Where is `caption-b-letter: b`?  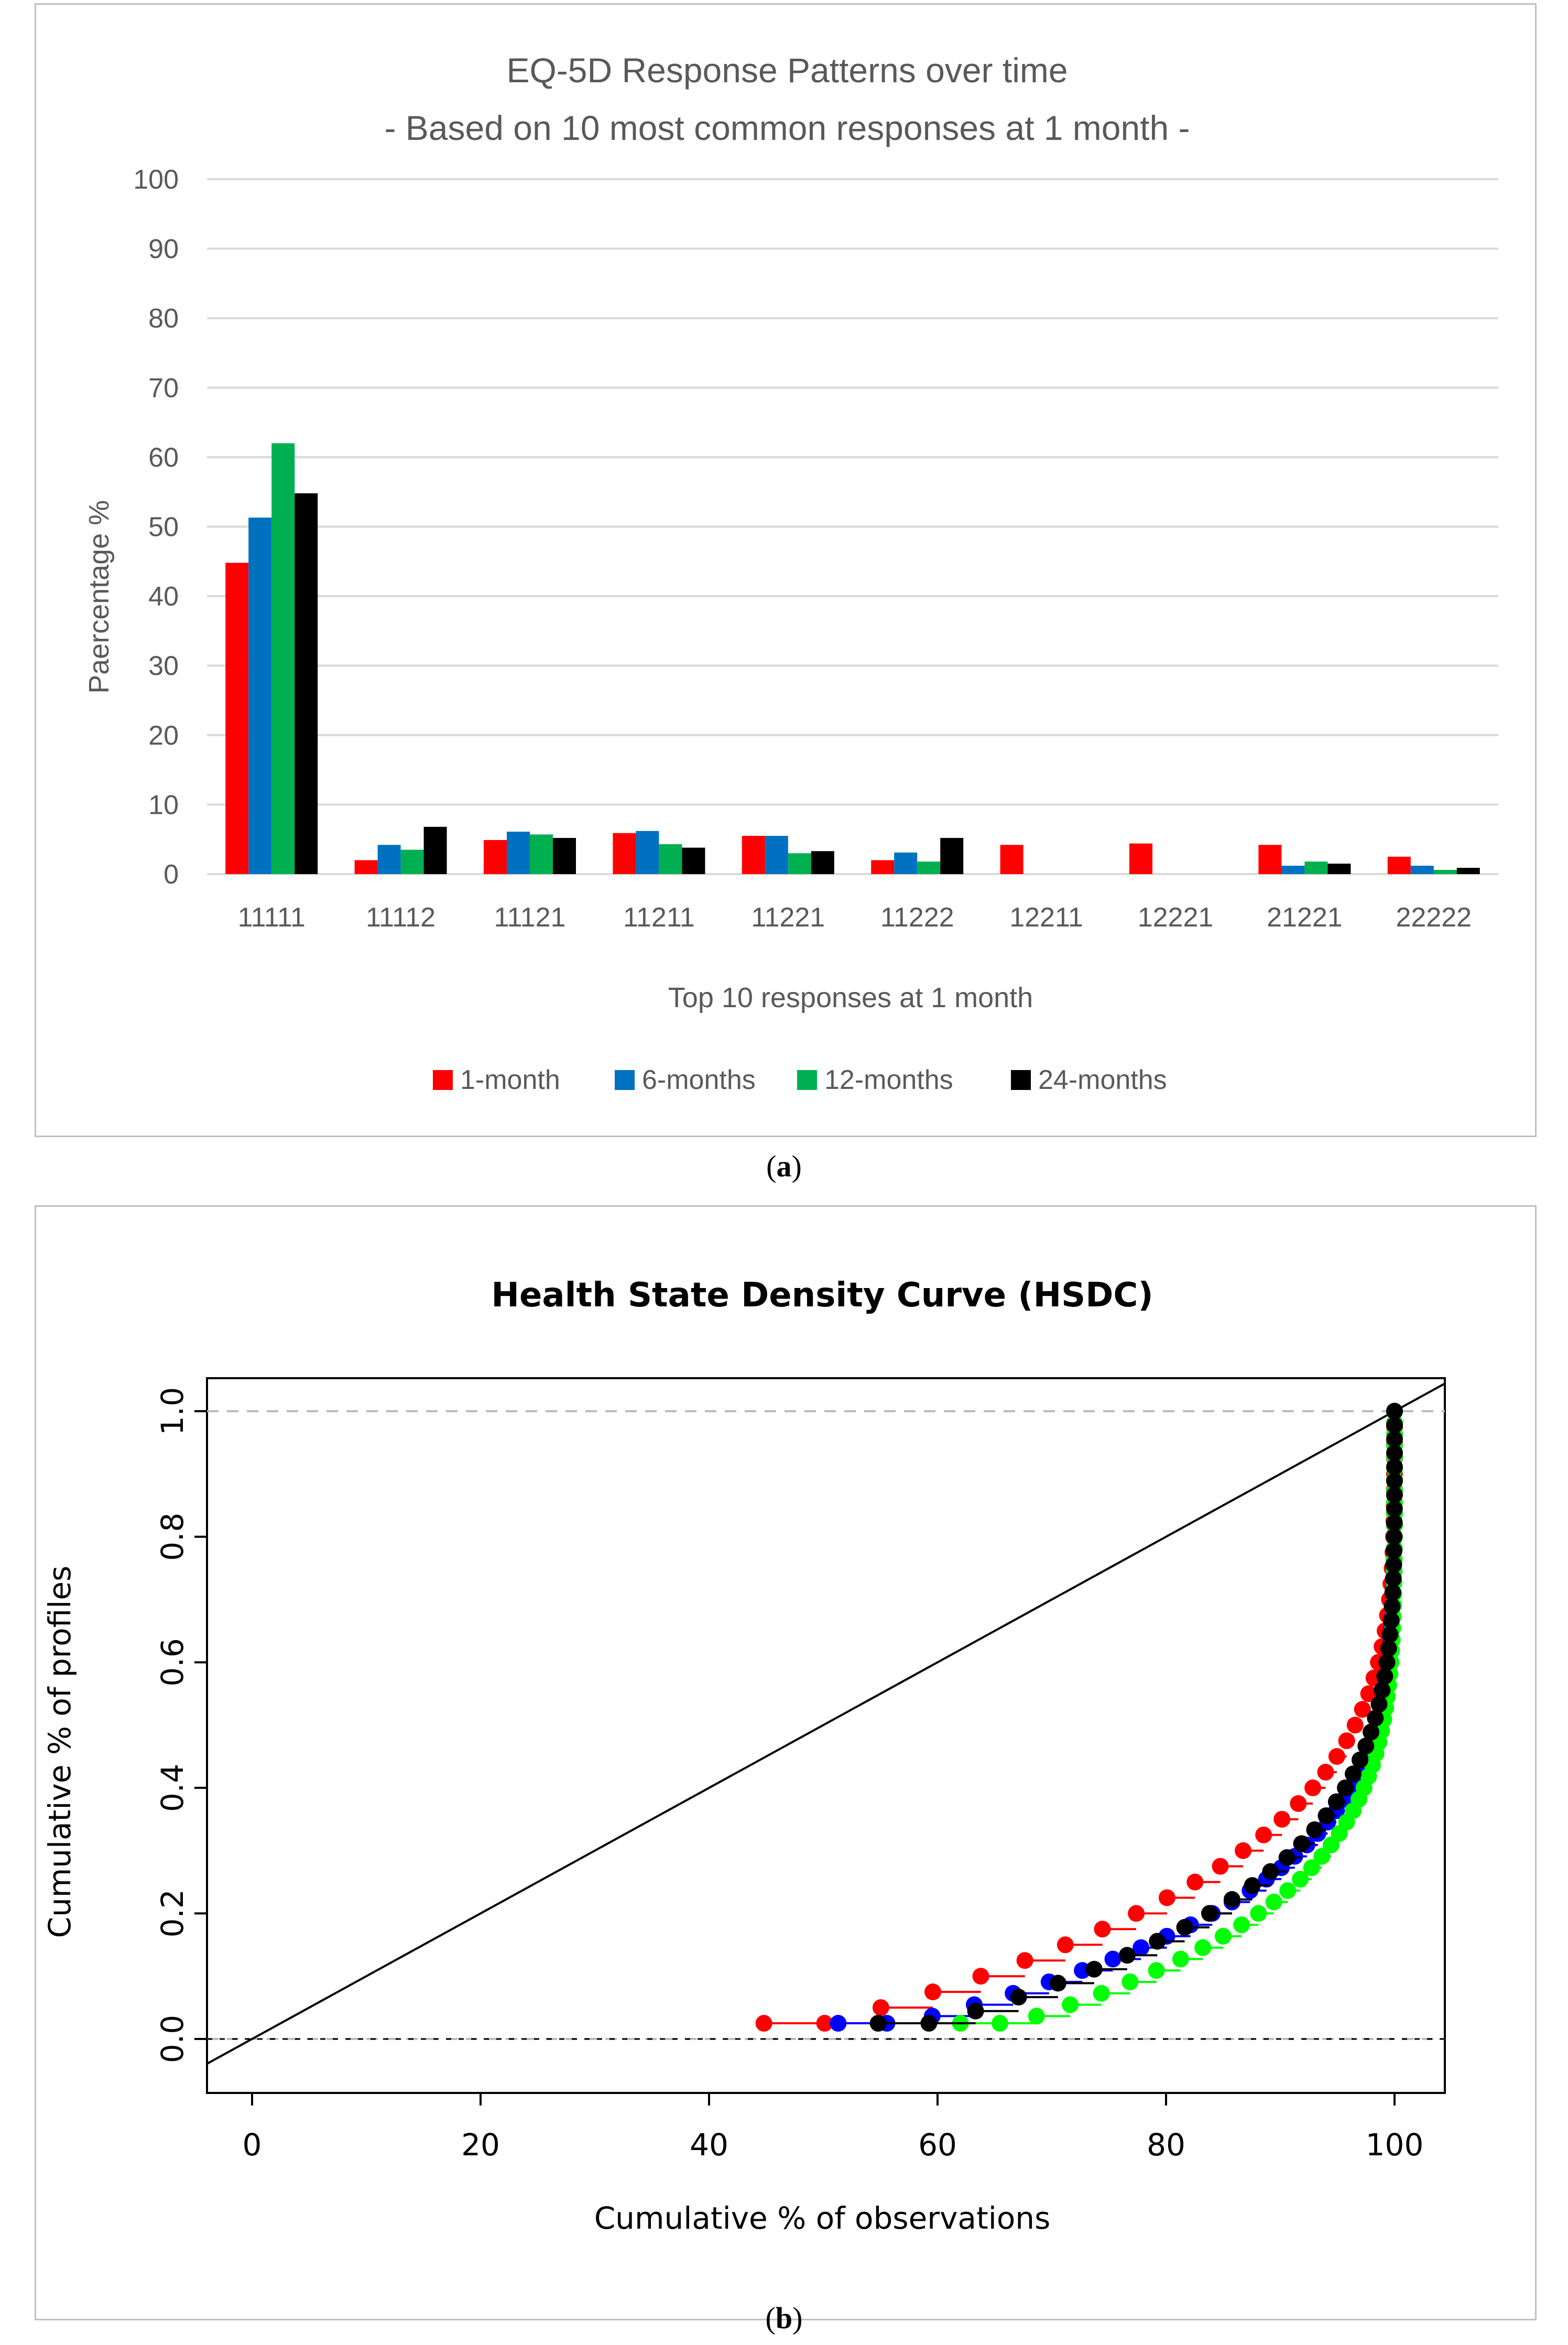 caption-b-letter: b is located at coordinates (784, 2318).